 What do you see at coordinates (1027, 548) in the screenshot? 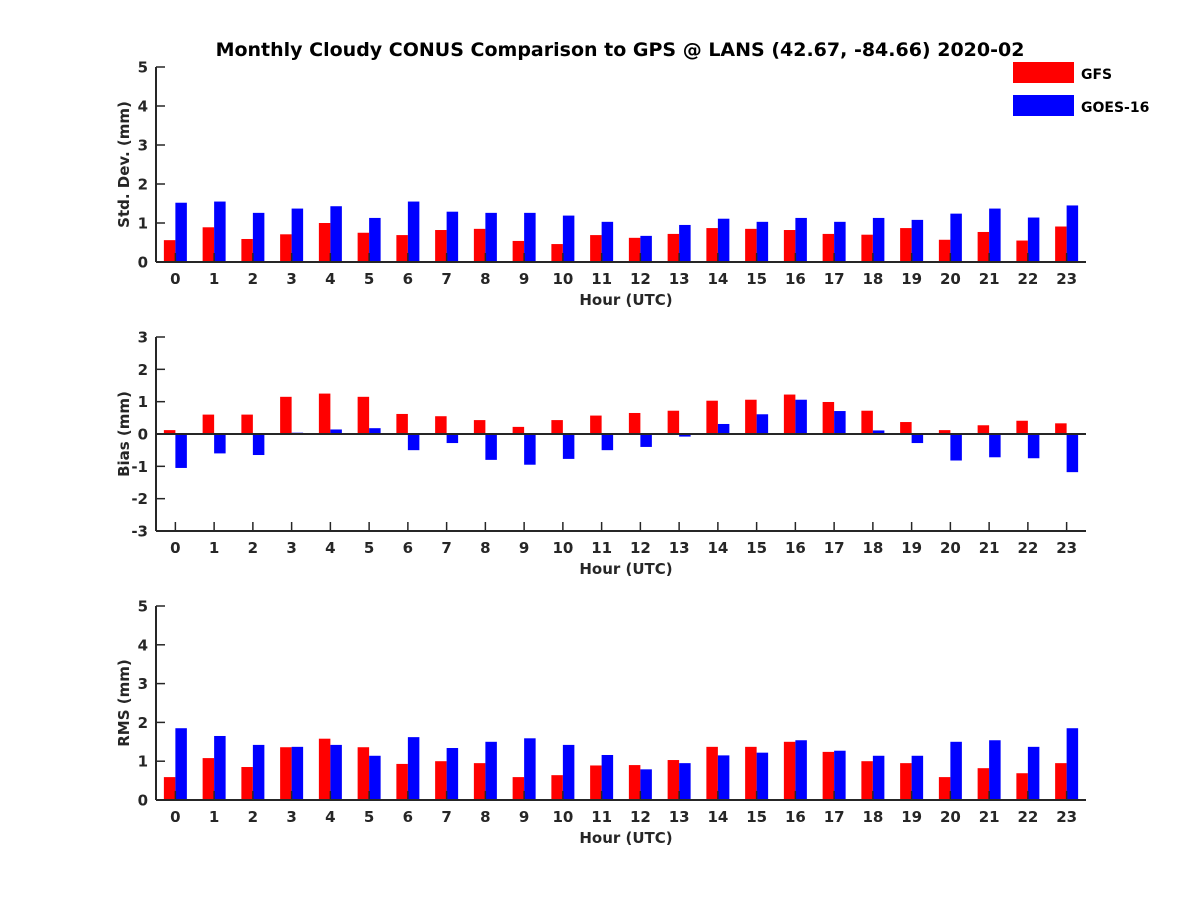
I see `x-tick-label-bias-22: 22` at bounding box center [1027, 548].